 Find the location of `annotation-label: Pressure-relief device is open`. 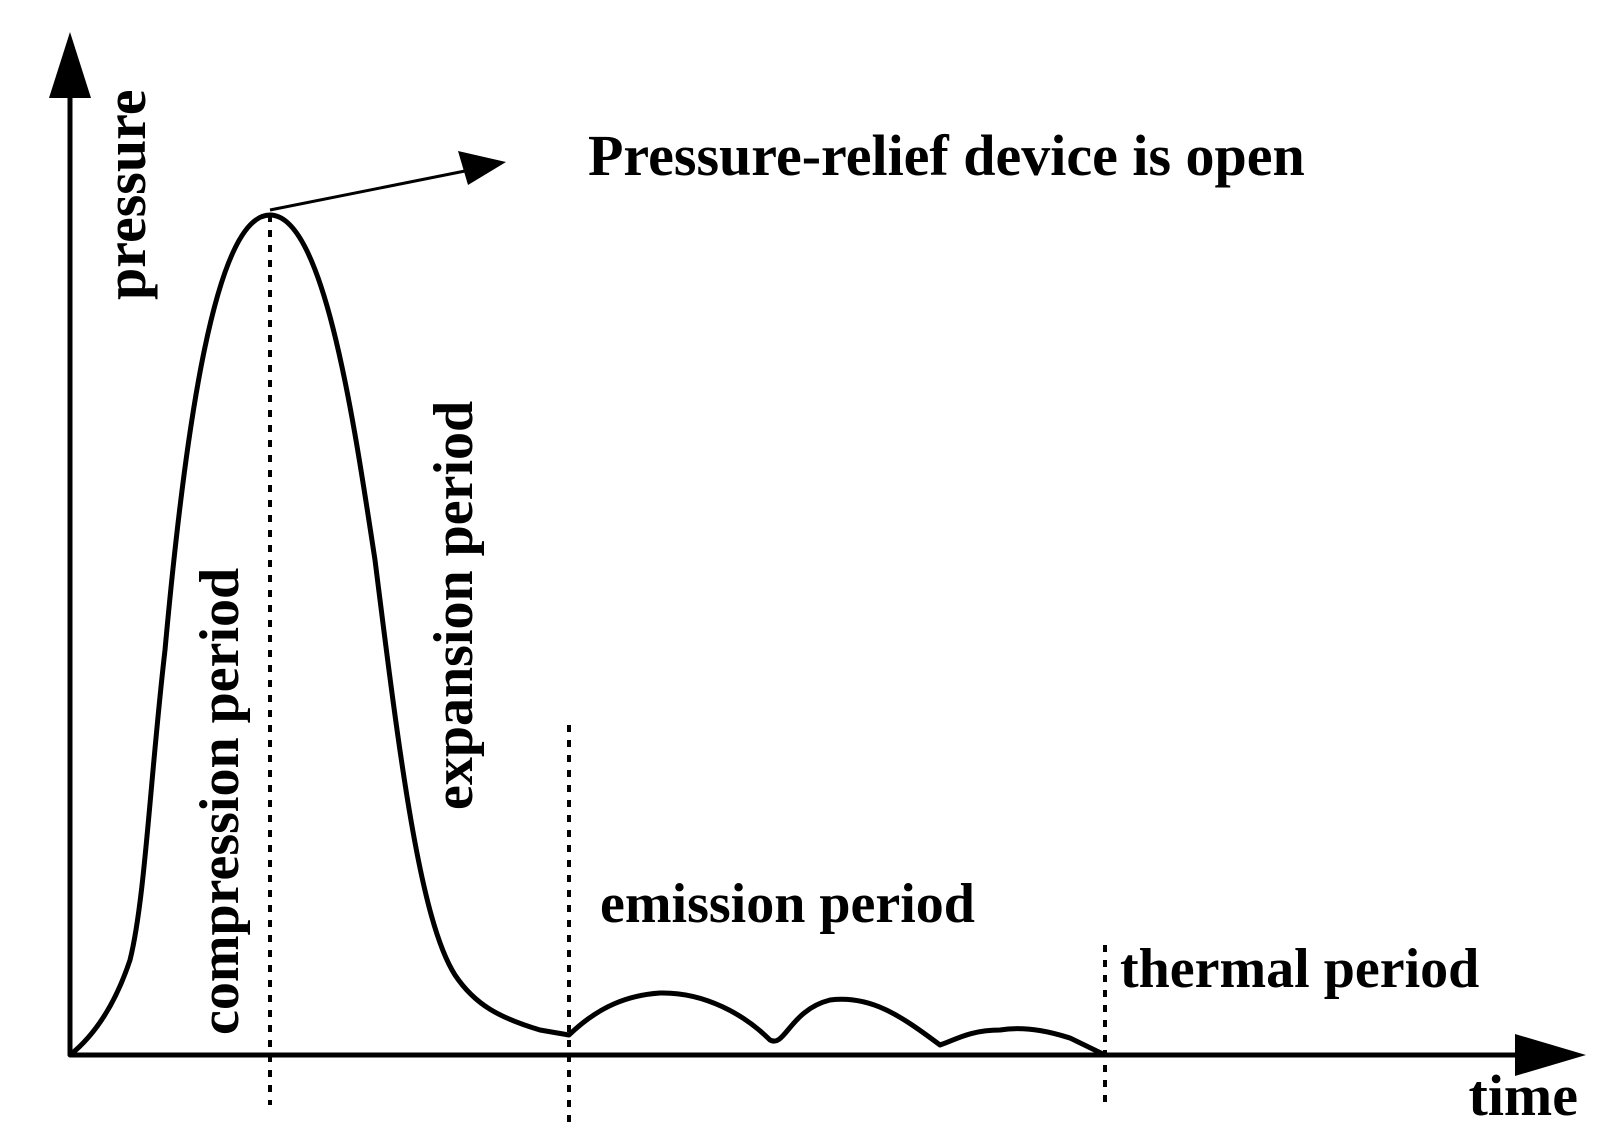

annotation-label: Pressure-relief device is open is located at coordinates (946, 155).